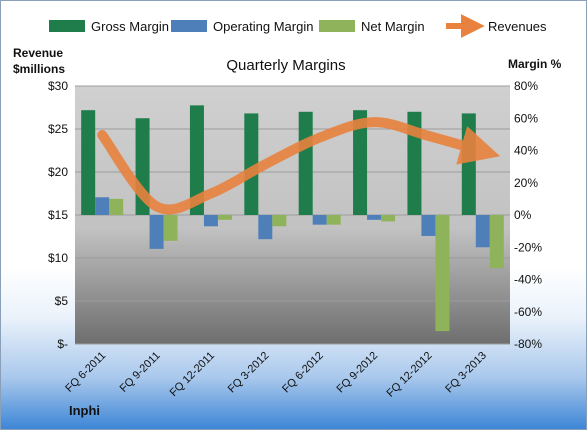 This screenshot has height=430, width=587. I want to click on legend-label: Operating Margin, so click(263, 26).